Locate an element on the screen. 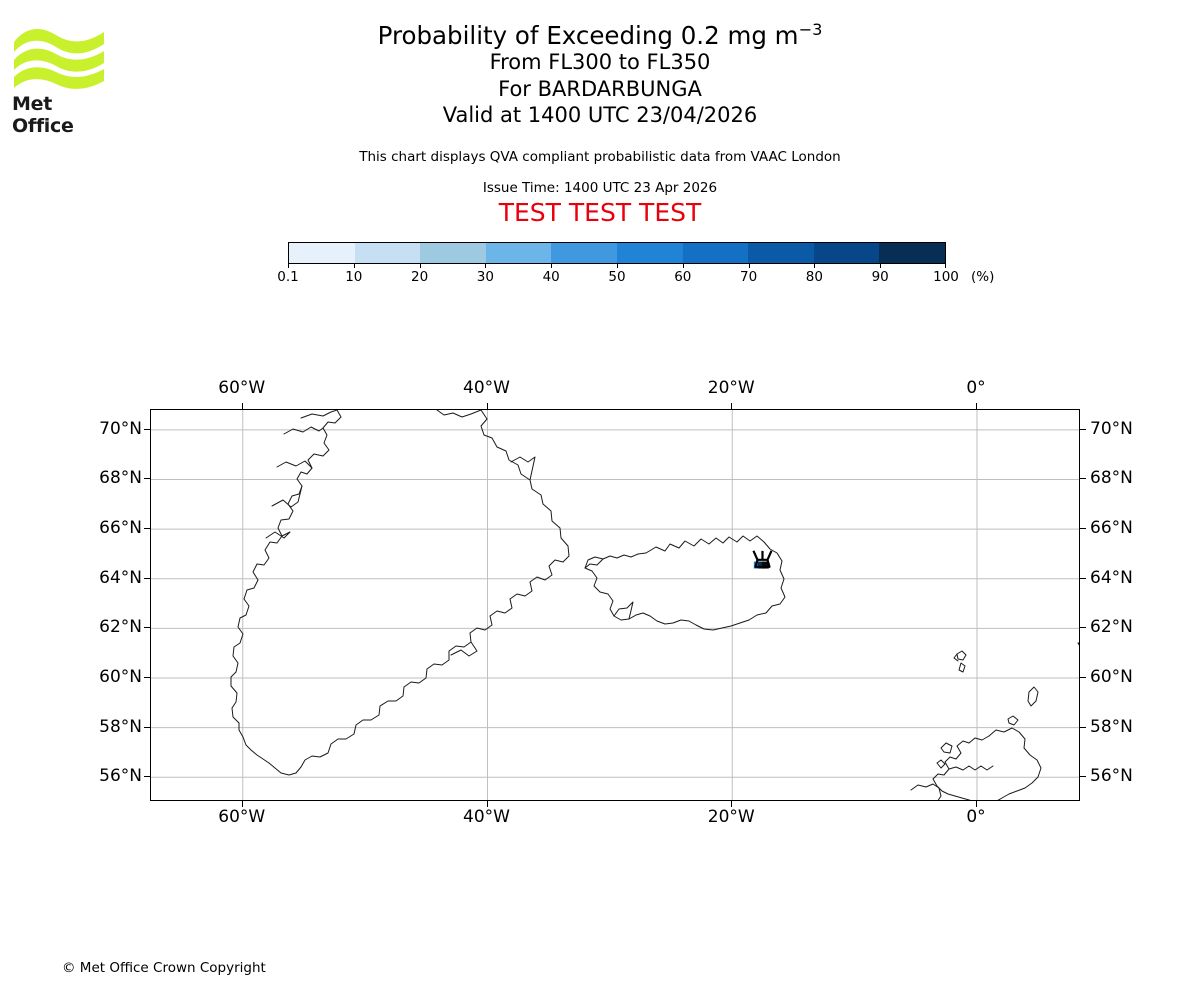 The width and height of the screenshot is (1200, 1000). lon-label-top: 40°W is located at coordinates (486, 388).